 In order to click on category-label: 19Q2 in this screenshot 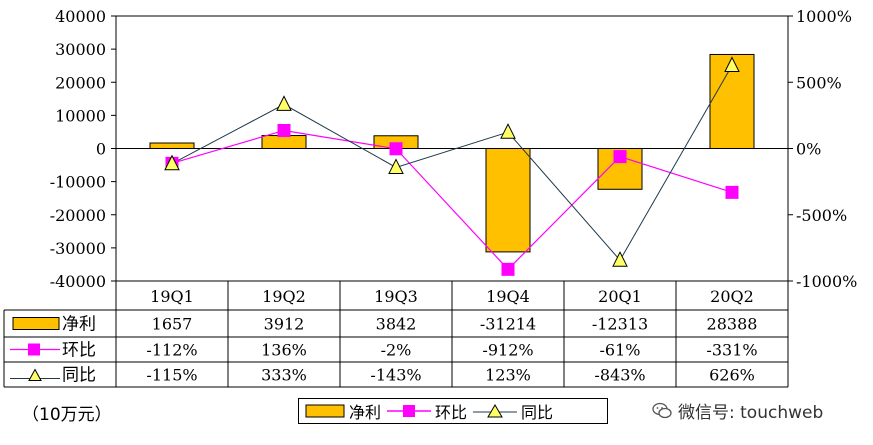, I will do `click(284, 296)`.